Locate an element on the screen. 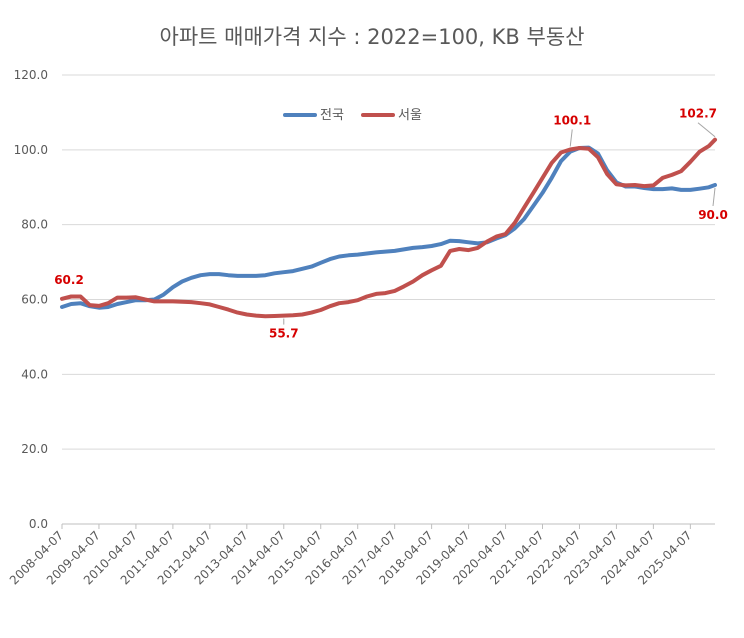  y-tick-label: 60.0 is located at coordinates (34, 300).